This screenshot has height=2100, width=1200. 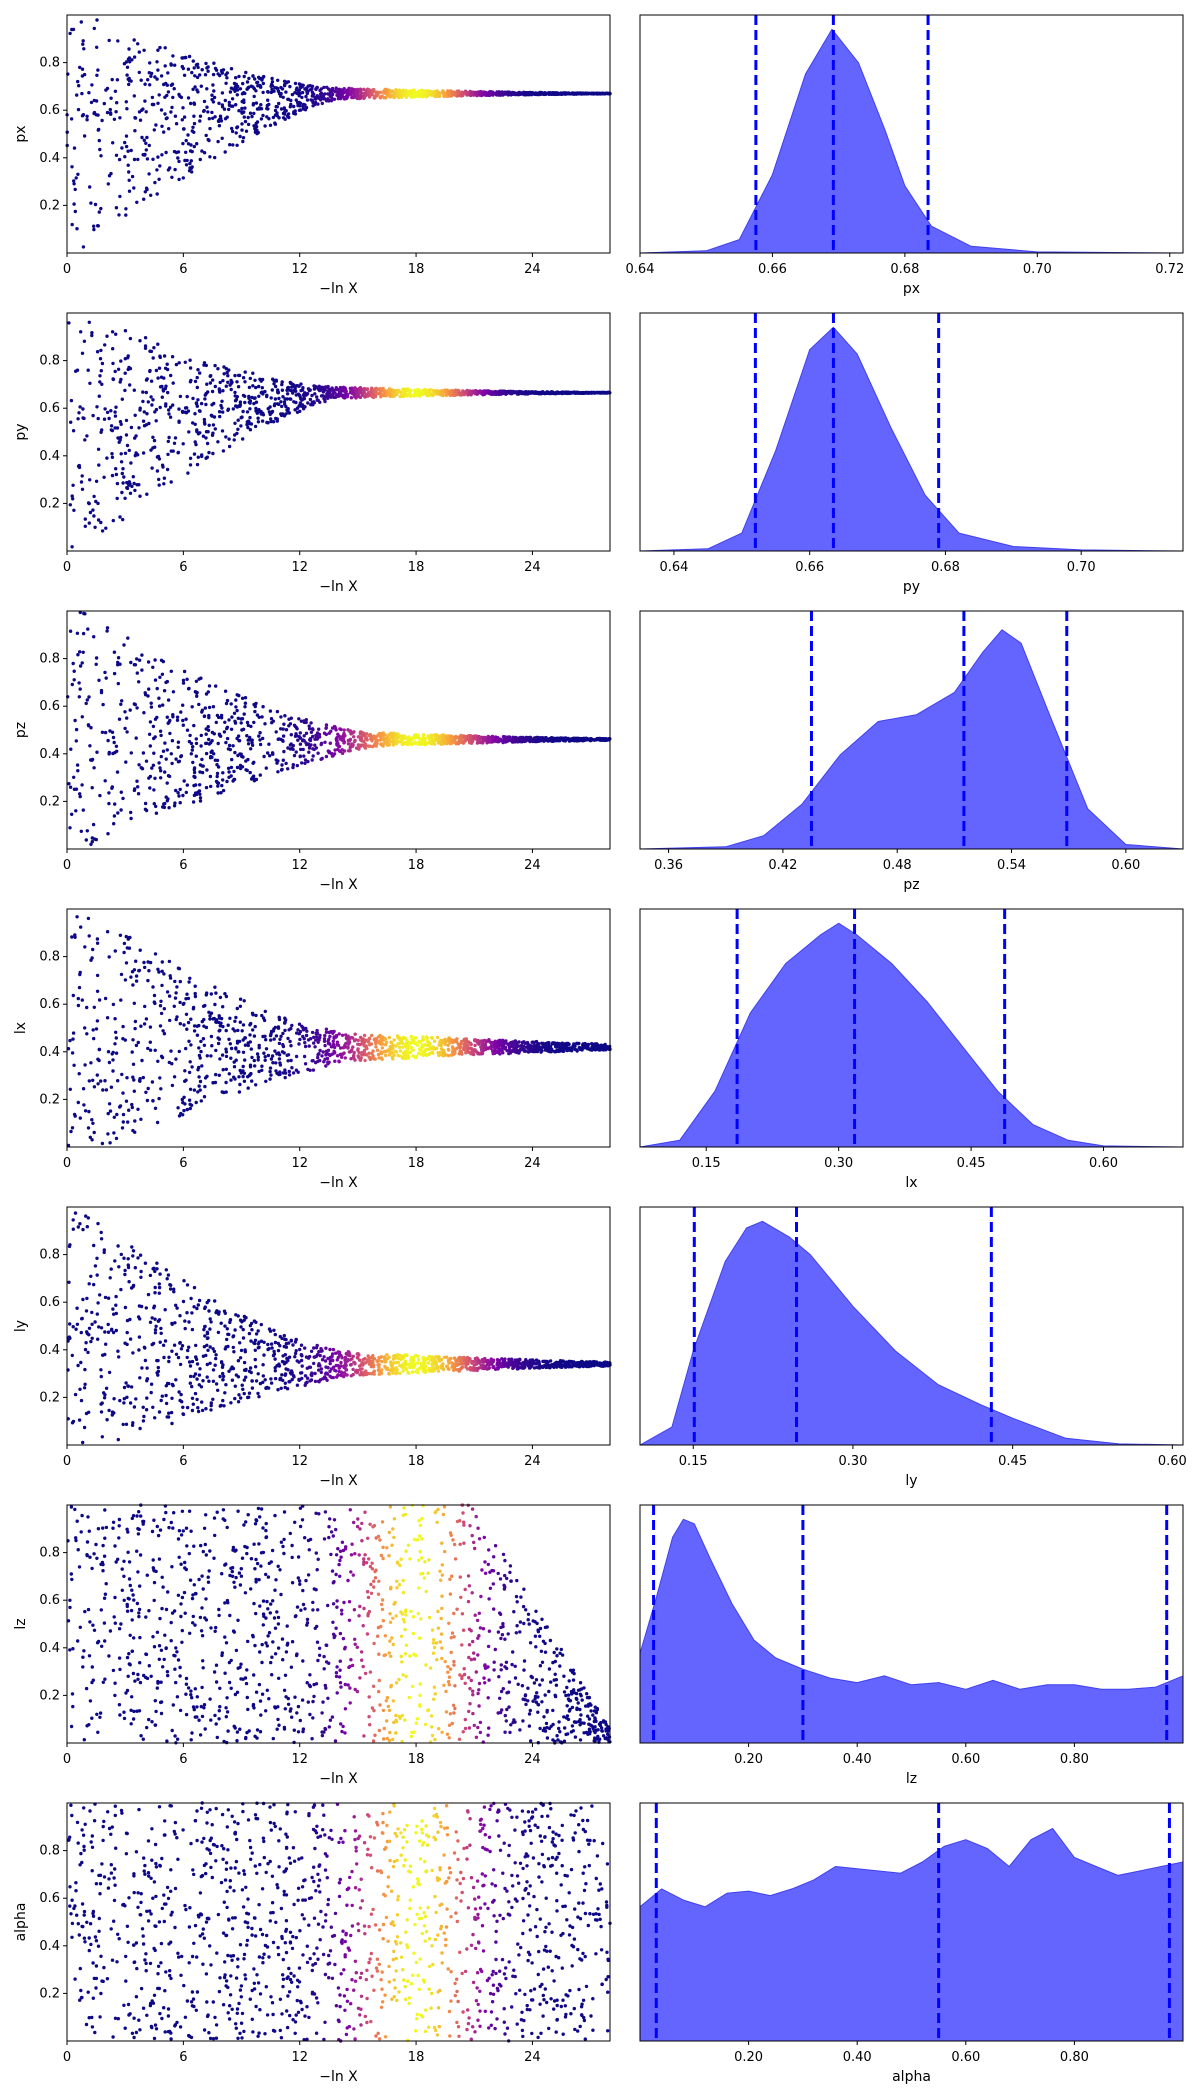 What do you see at coordinates (1011, 865) in the screenshot?
I see `x-tick-label: 0.54` at bounding box center [1011, 865].